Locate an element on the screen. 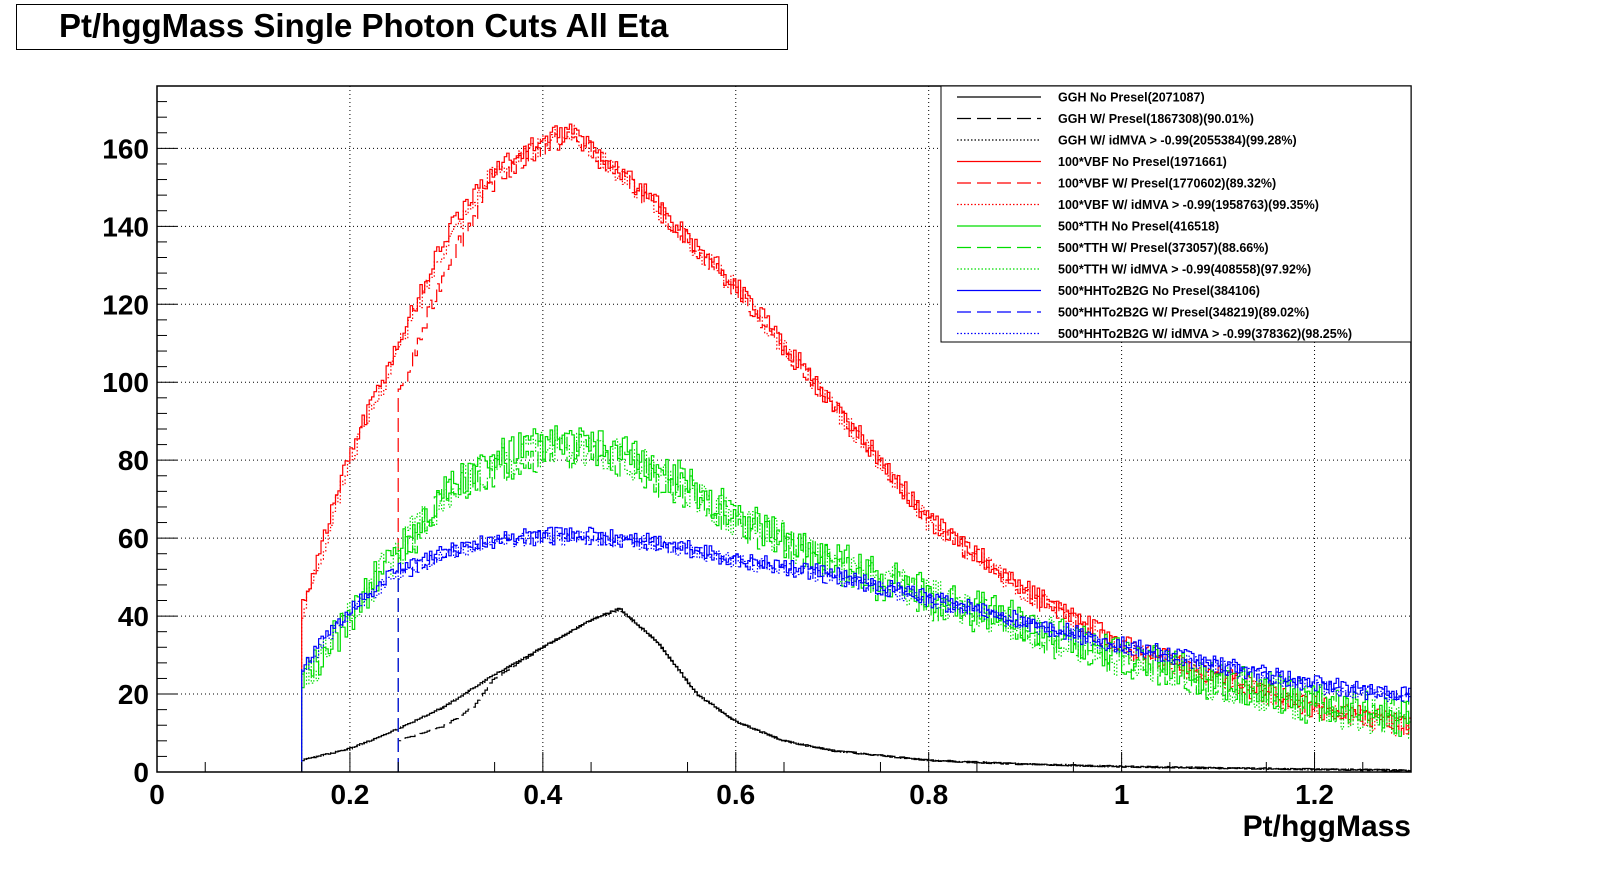 Image resolution: width=1598 pixels, height=874 pixels. x-tick-label: 0.2 is located at coordinates (349, 794).